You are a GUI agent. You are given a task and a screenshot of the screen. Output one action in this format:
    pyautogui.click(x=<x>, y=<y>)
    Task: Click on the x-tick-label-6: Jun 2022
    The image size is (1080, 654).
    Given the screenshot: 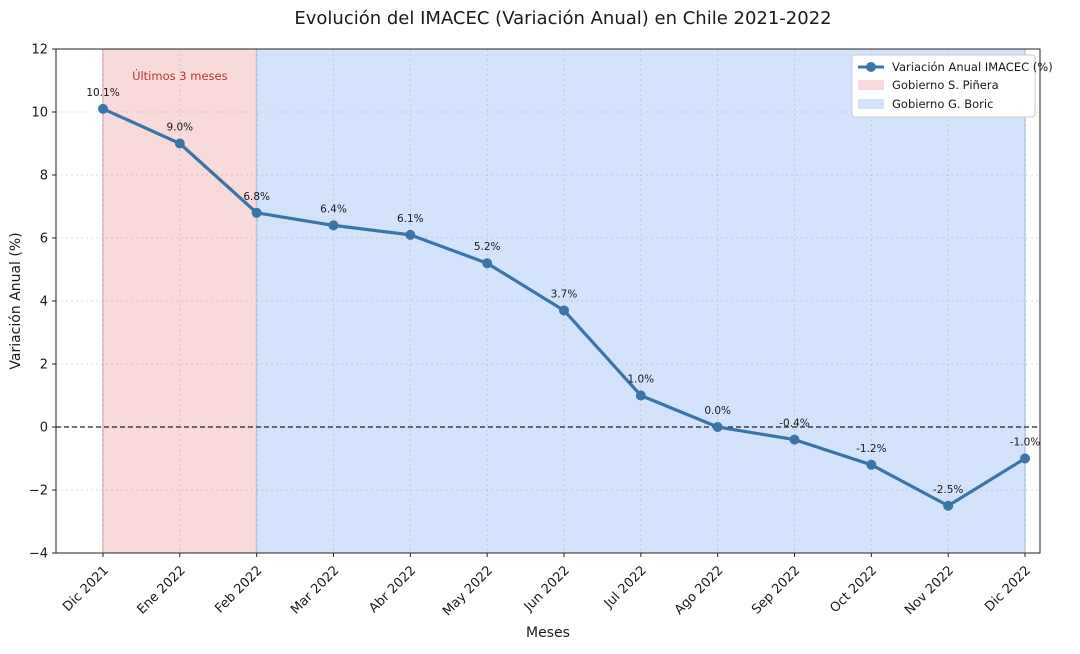 What is the action you would take?
    pyautogui.click(x=547, y=589)
    